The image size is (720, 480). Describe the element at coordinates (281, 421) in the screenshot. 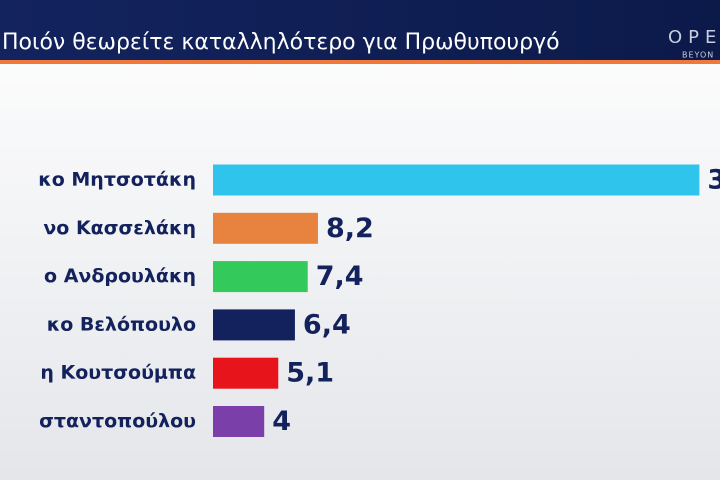

I see `value-label: 4` at that location.